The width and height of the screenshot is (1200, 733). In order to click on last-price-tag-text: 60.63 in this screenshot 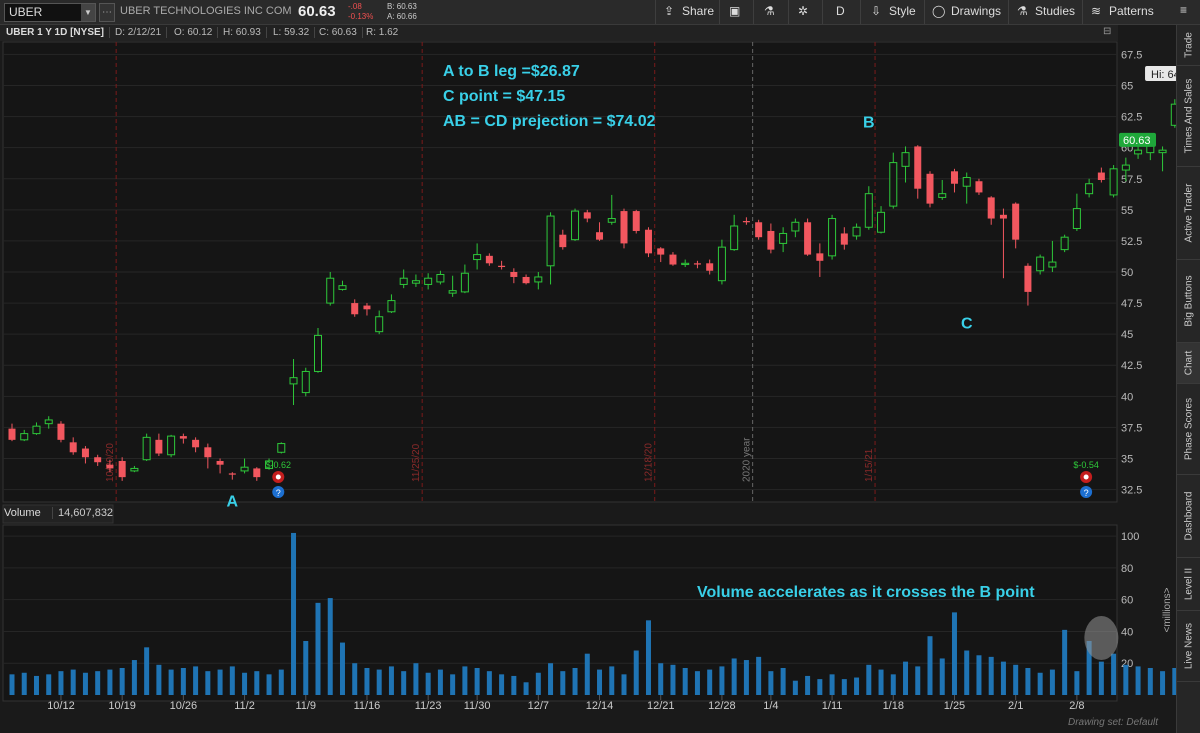, I will do `click(1137, 141)`.